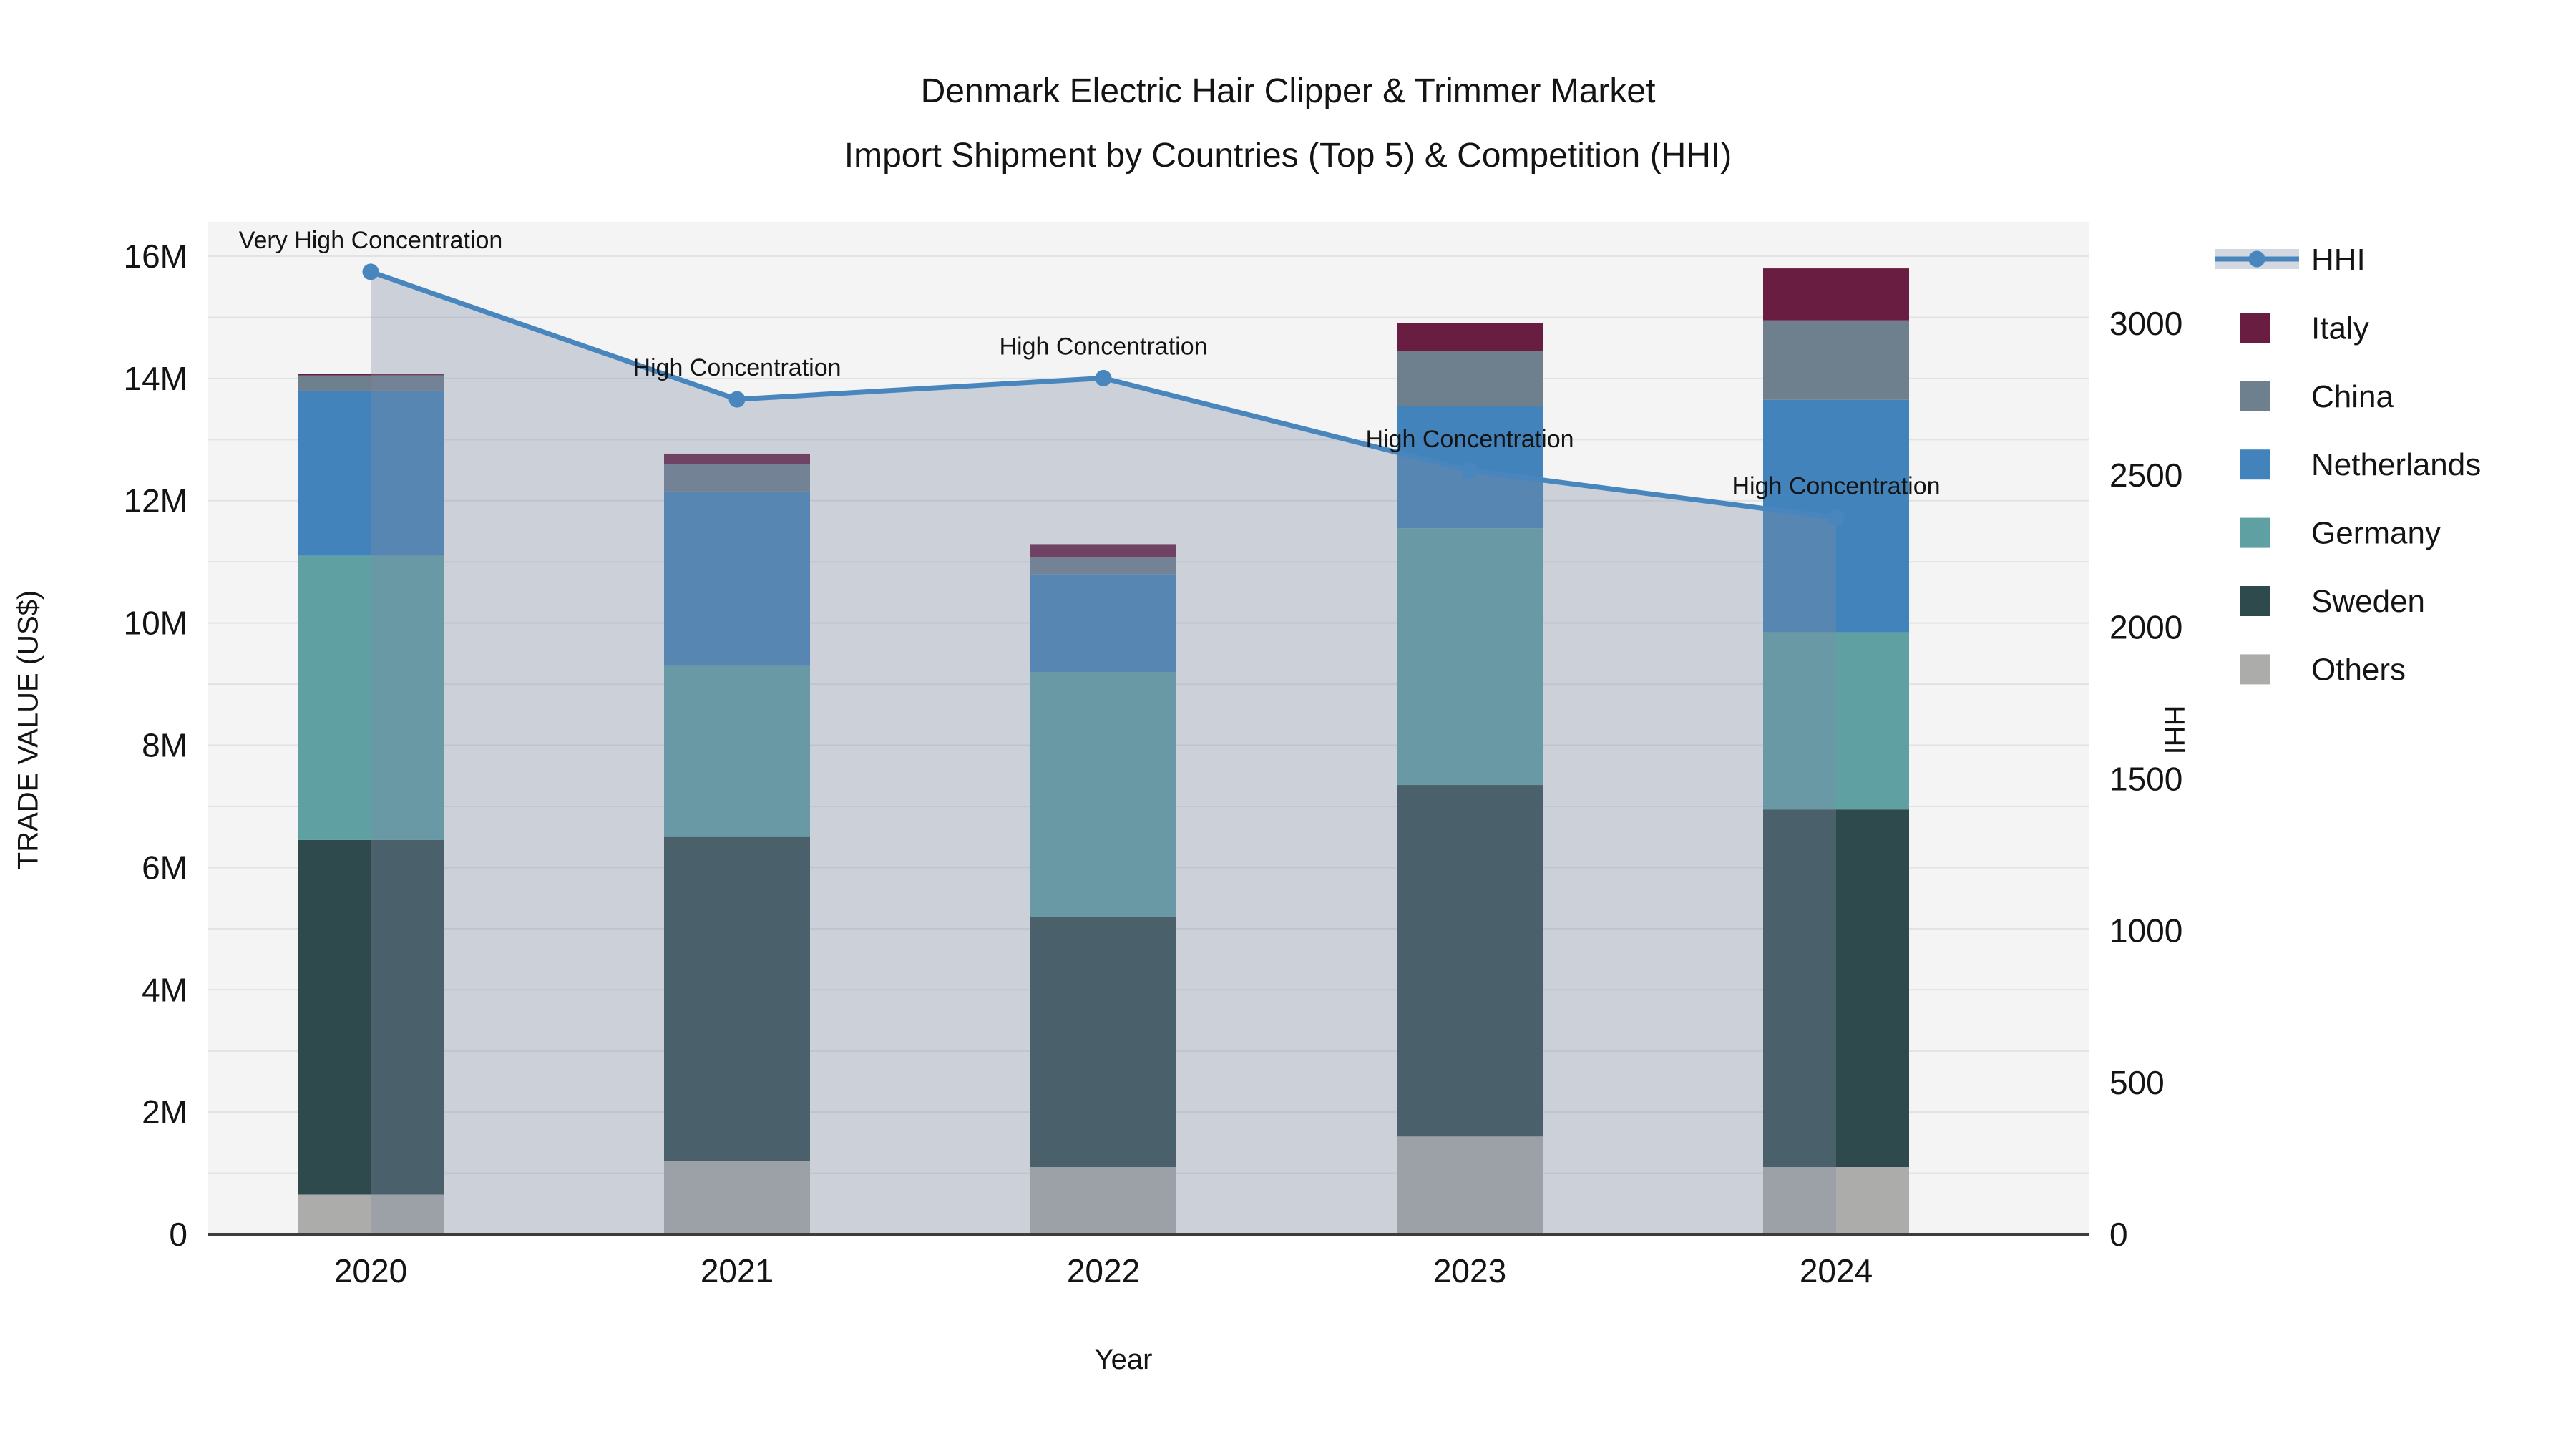  Describe the element at coordinates (2255, 532) in the screenshot. I see `legend-swatch-germany` at that location.